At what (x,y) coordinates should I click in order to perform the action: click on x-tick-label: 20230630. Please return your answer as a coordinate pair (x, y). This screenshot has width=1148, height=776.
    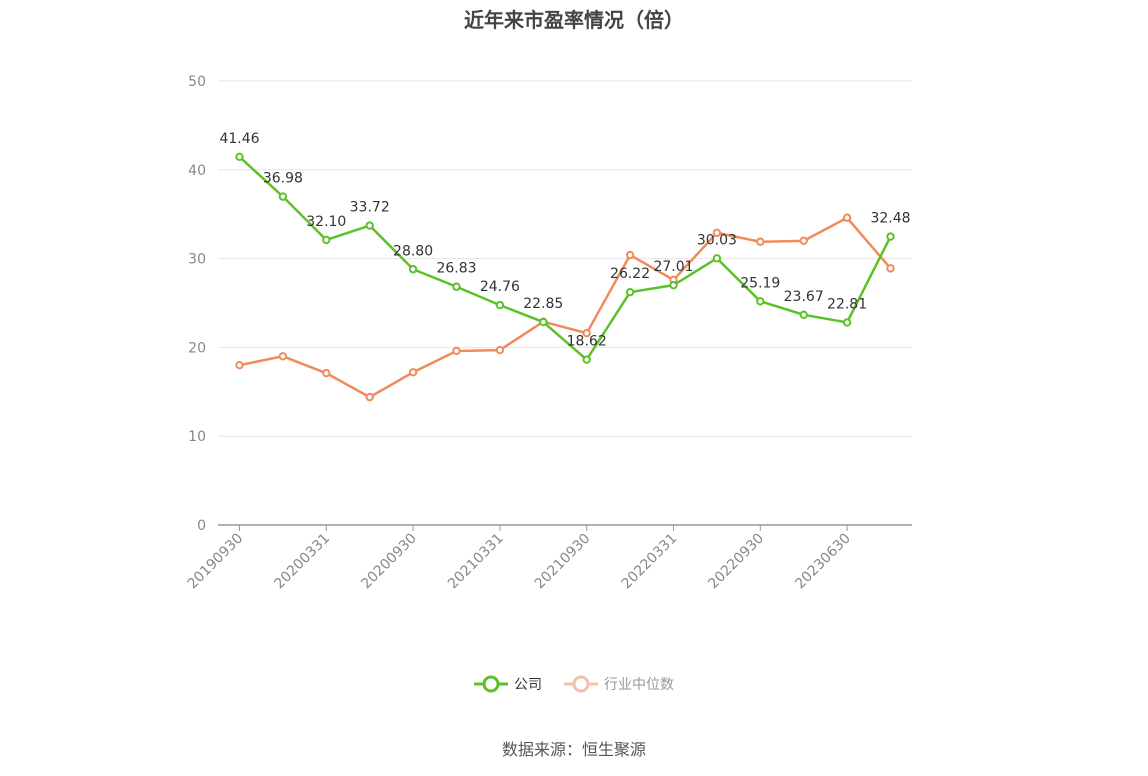
    Looking at the image, I should click on (823, 562).